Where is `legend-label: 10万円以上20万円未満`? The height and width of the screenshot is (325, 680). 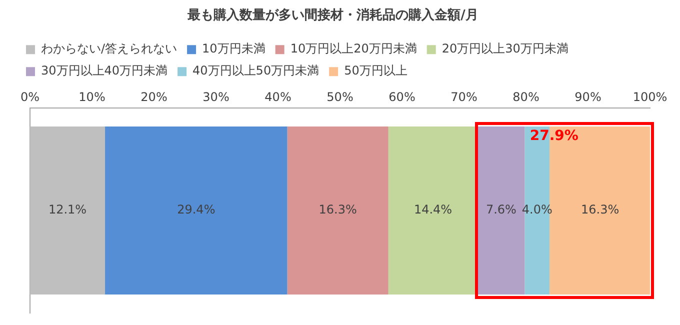 legend-label: 10万円以上20万円未満 is located at coordinates (353, 49).